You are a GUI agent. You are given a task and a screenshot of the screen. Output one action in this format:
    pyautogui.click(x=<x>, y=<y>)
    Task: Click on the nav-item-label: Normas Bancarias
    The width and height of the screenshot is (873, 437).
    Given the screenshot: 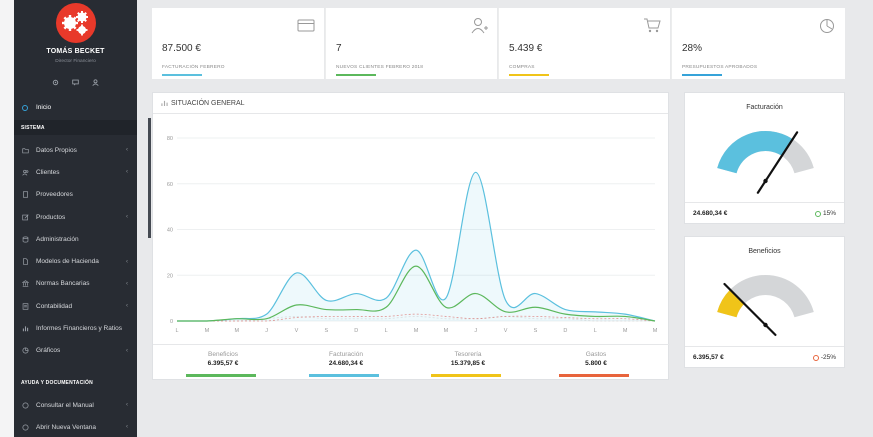 What is the action you would take?
    pyautogui.click(x=63, y=284)
    